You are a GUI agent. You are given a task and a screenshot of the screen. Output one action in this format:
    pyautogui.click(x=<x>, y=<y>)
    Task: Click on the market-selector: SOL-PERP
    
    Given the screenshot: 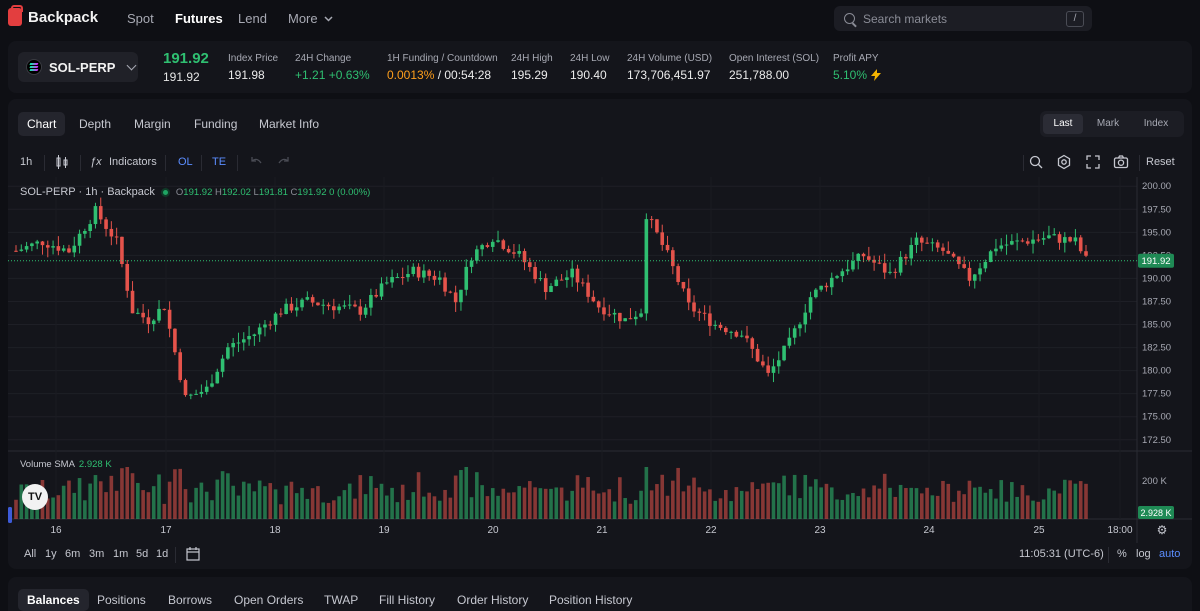 What is the action you would take?
    pyautogui.click(x=78, y=67)
    